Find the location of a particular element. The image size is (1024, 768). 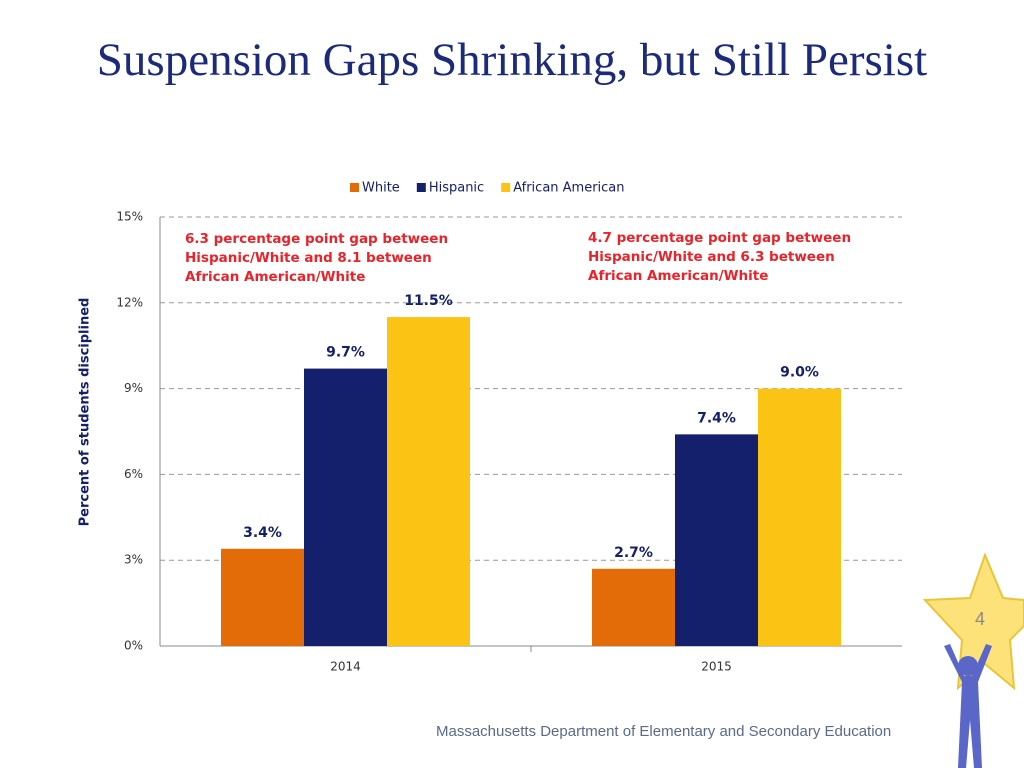

legend-label: Hispanic is located at coordinates (456, 188).